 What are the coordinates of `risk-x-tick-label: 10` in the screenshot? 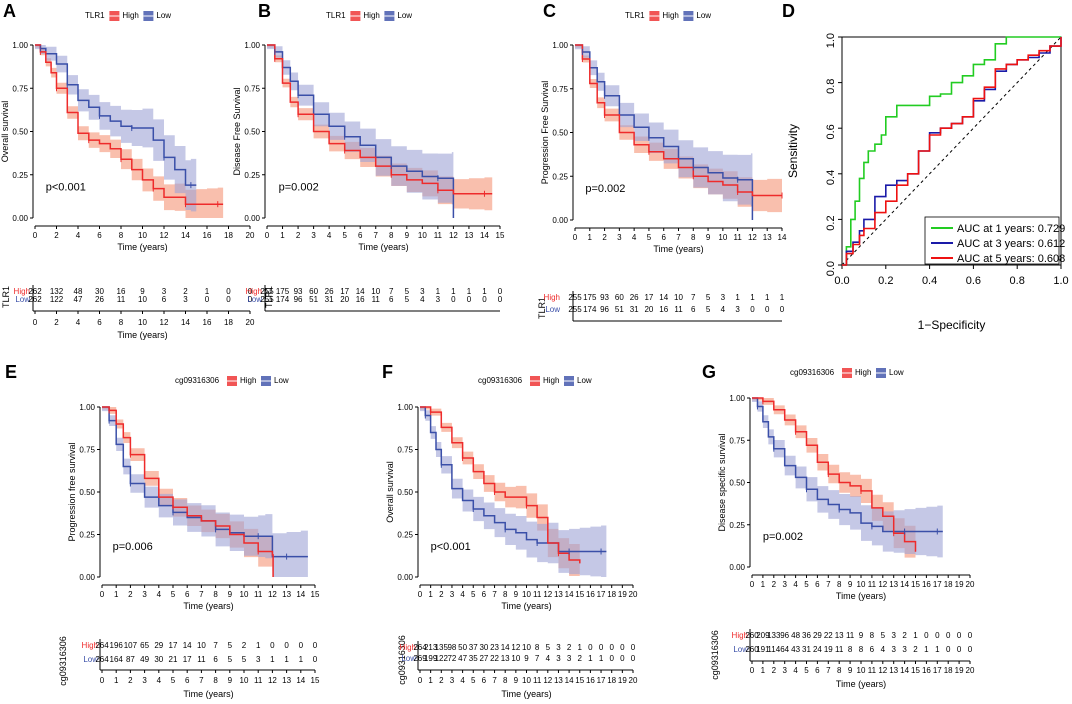 It's located at (861, 670).